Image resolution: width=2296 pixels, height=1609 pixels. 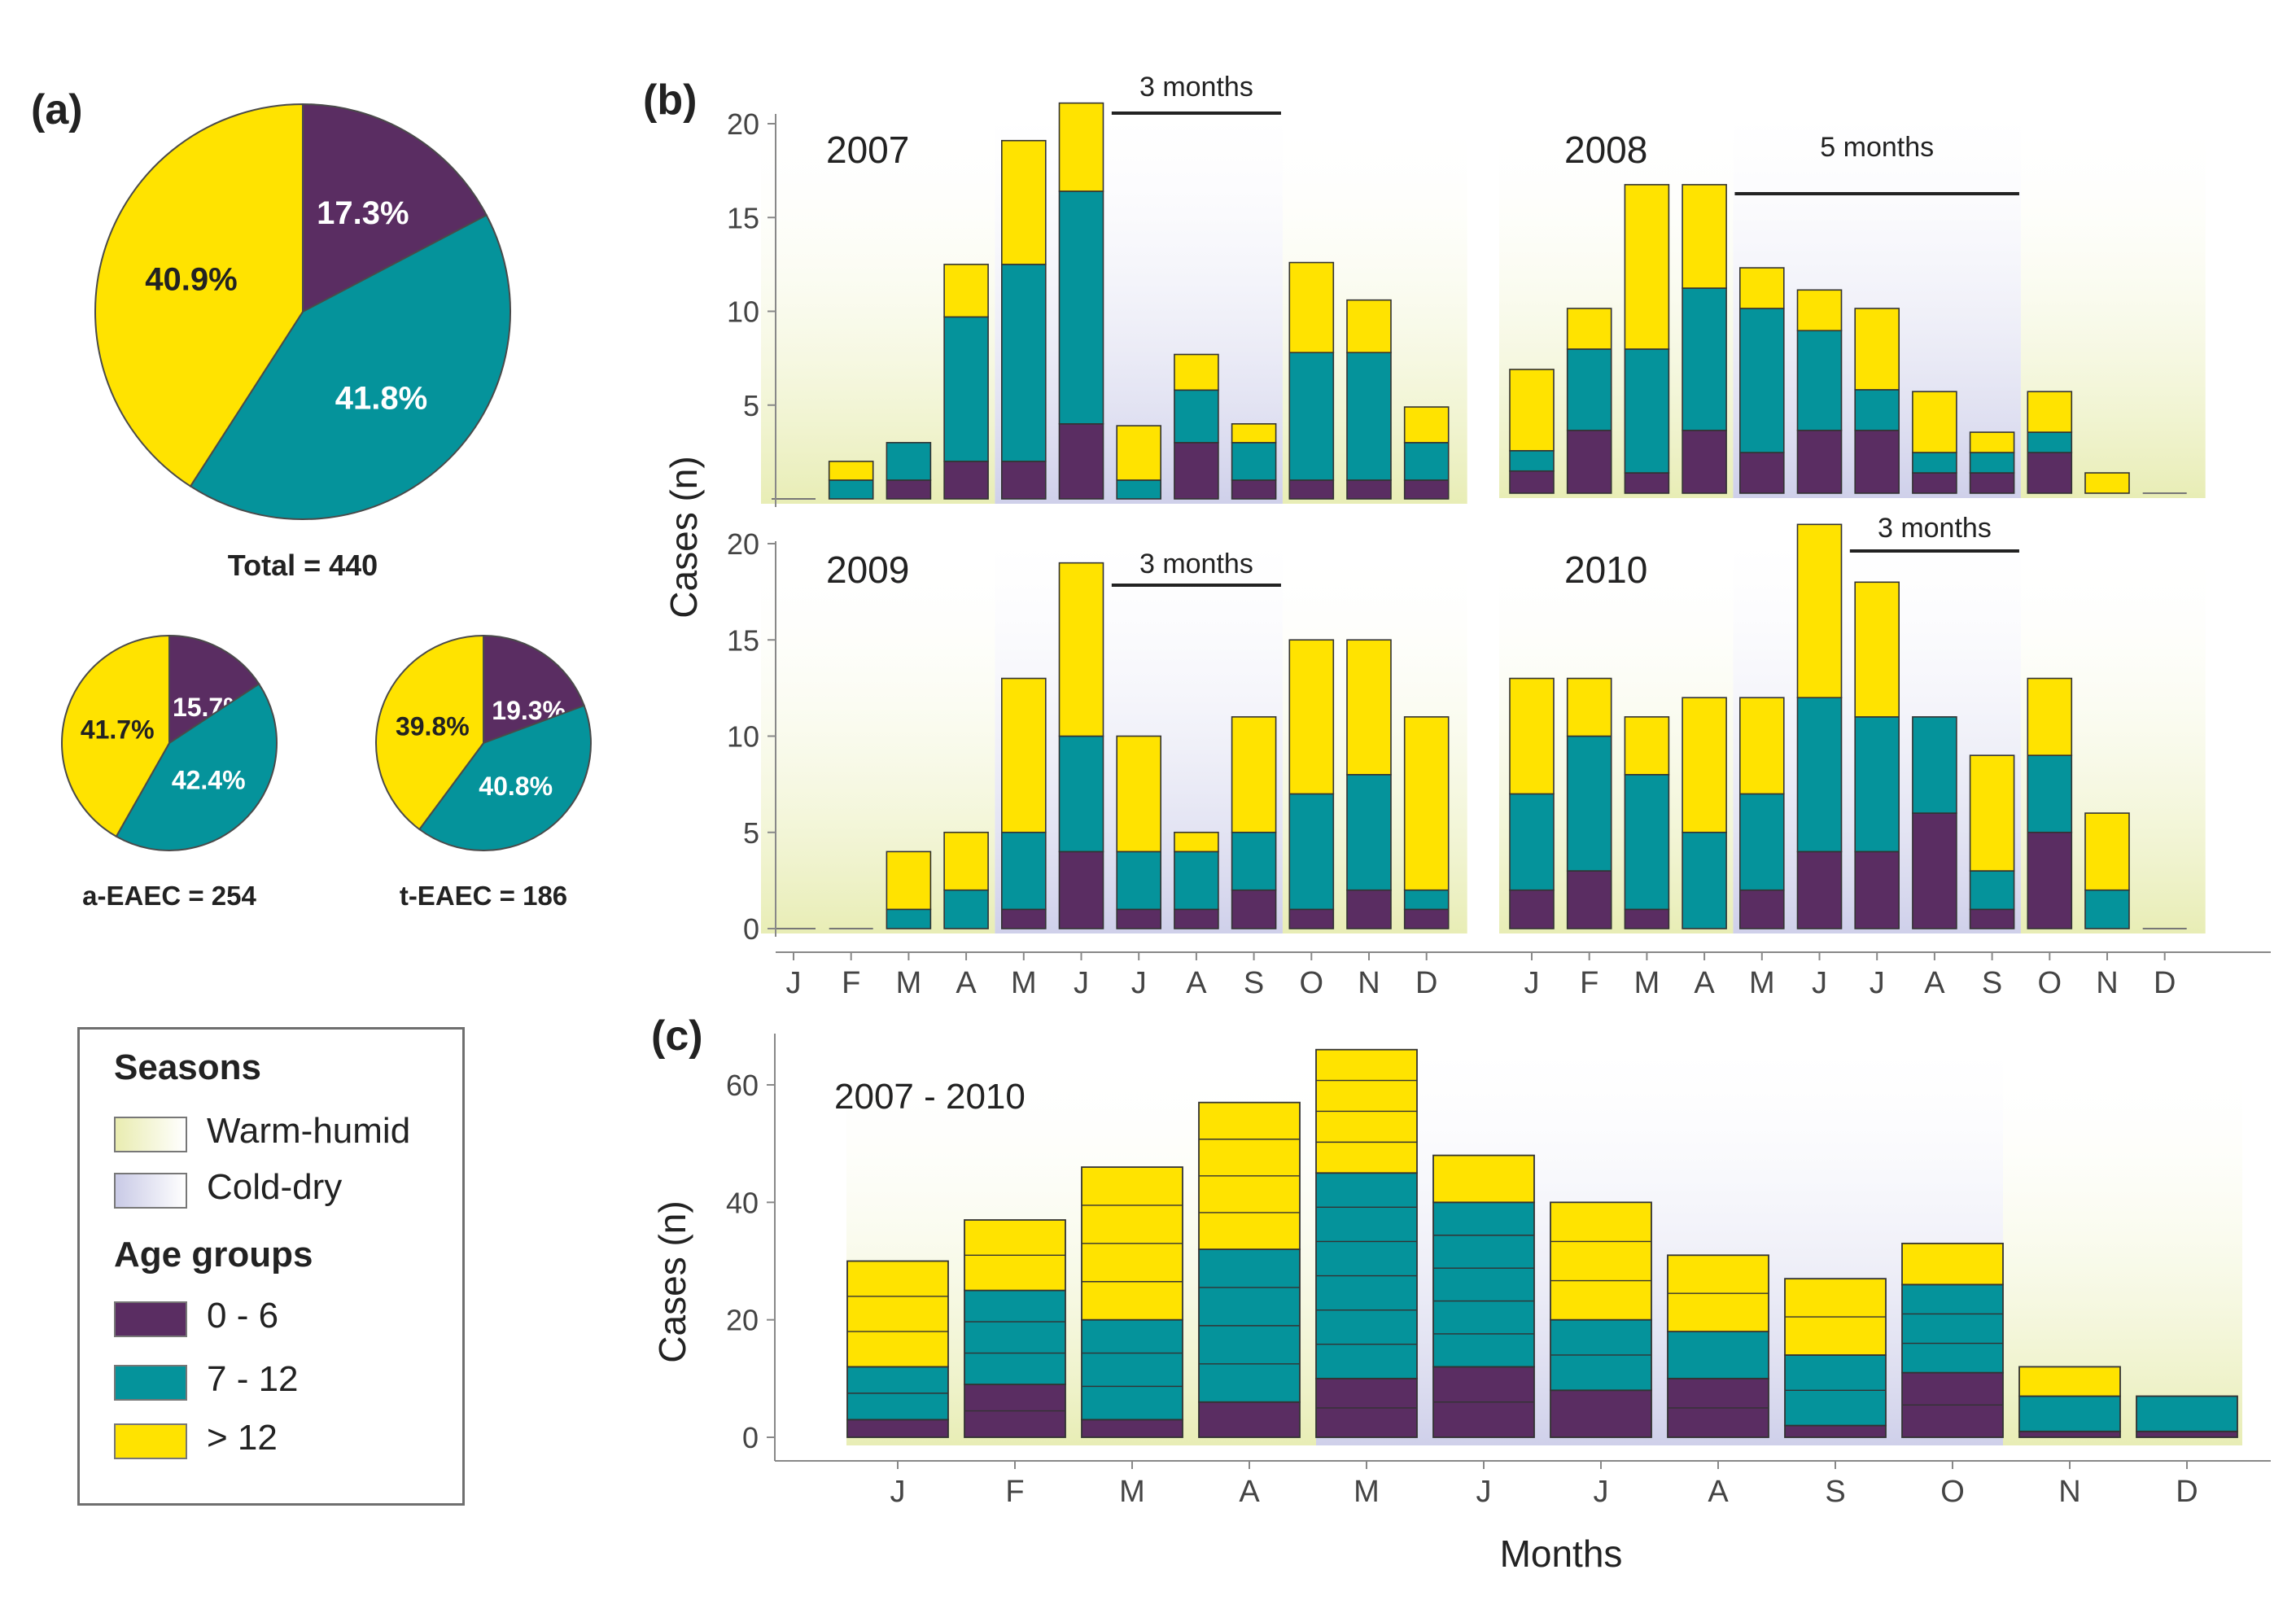 I want to click on panel-c-title: 2007 - 2010, so click(x=930, y=1097).